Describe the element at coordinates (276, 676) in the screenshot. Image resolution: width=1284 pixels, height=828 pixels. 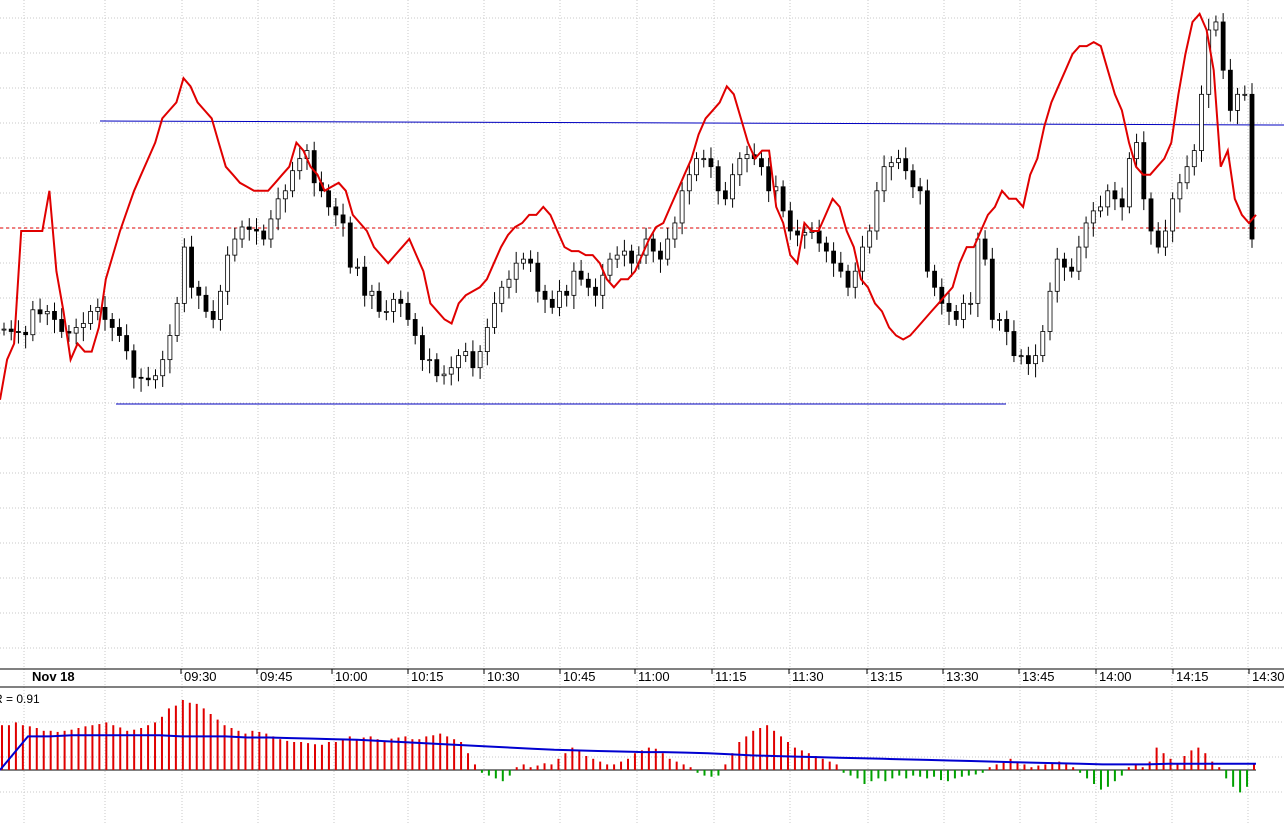
I see `x-tick-label: 09:45` at that location.